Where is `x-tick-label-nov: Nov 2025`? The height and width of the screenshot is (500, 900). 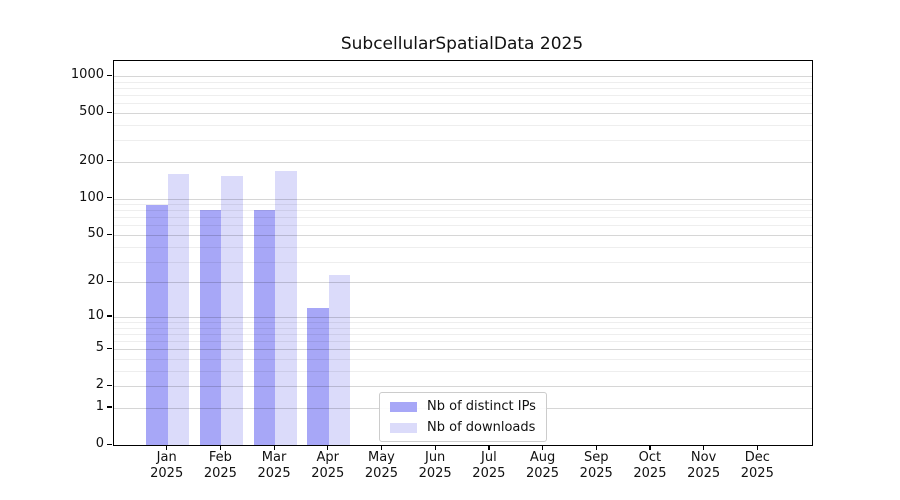 x-tick-label-nov: Nov 2025 is located at coordinates (704, 466).